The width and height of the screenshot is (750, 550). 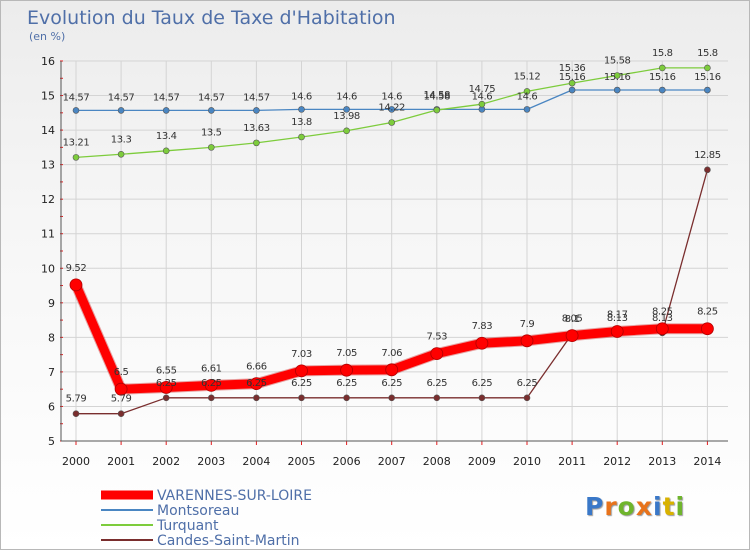 I want to click on data-label: 13.4, so click(x=166, y=136).